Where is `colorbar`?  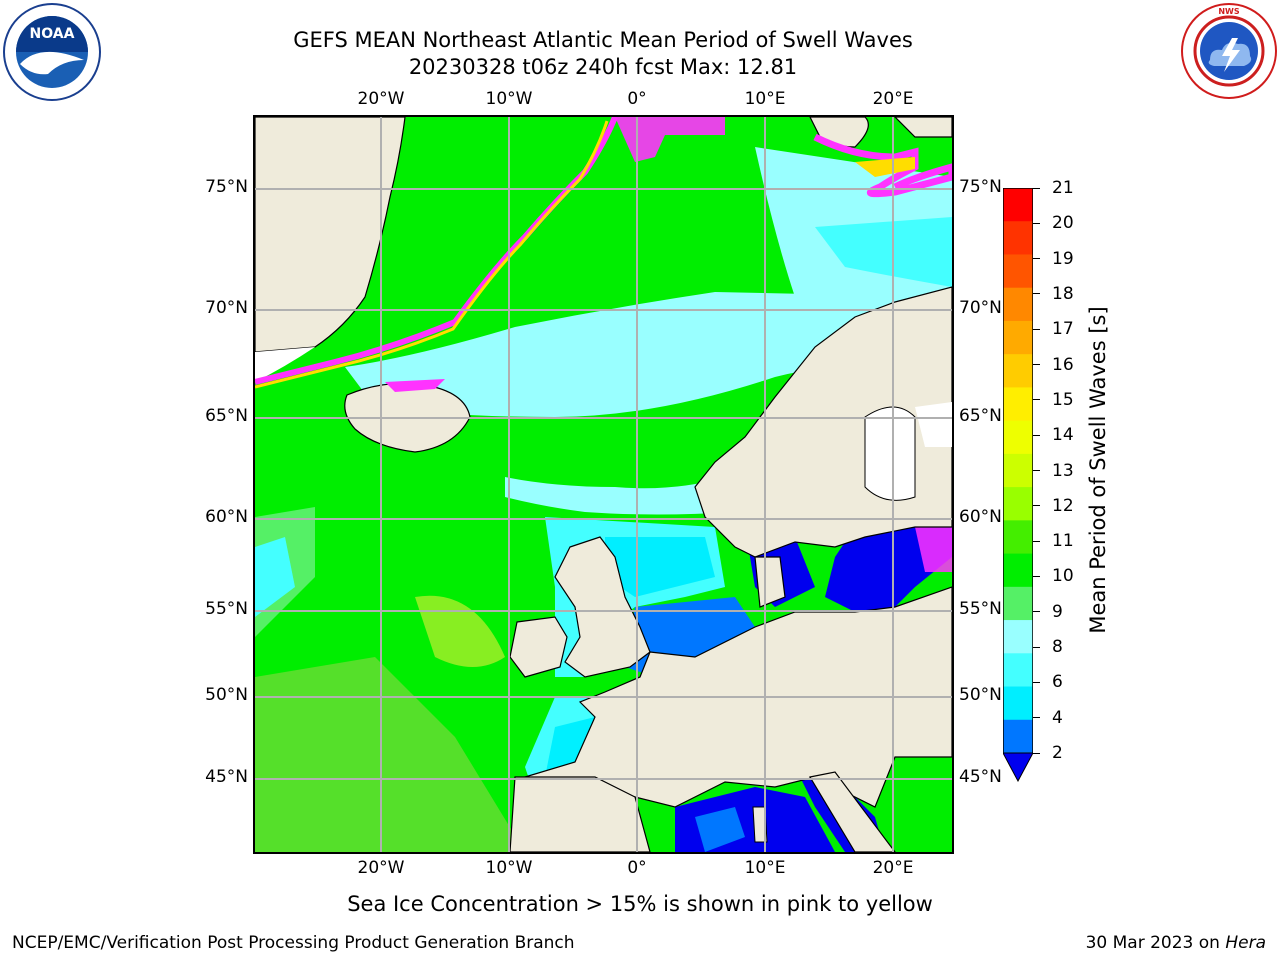 colorbar is located at coordinates (1018, 485).